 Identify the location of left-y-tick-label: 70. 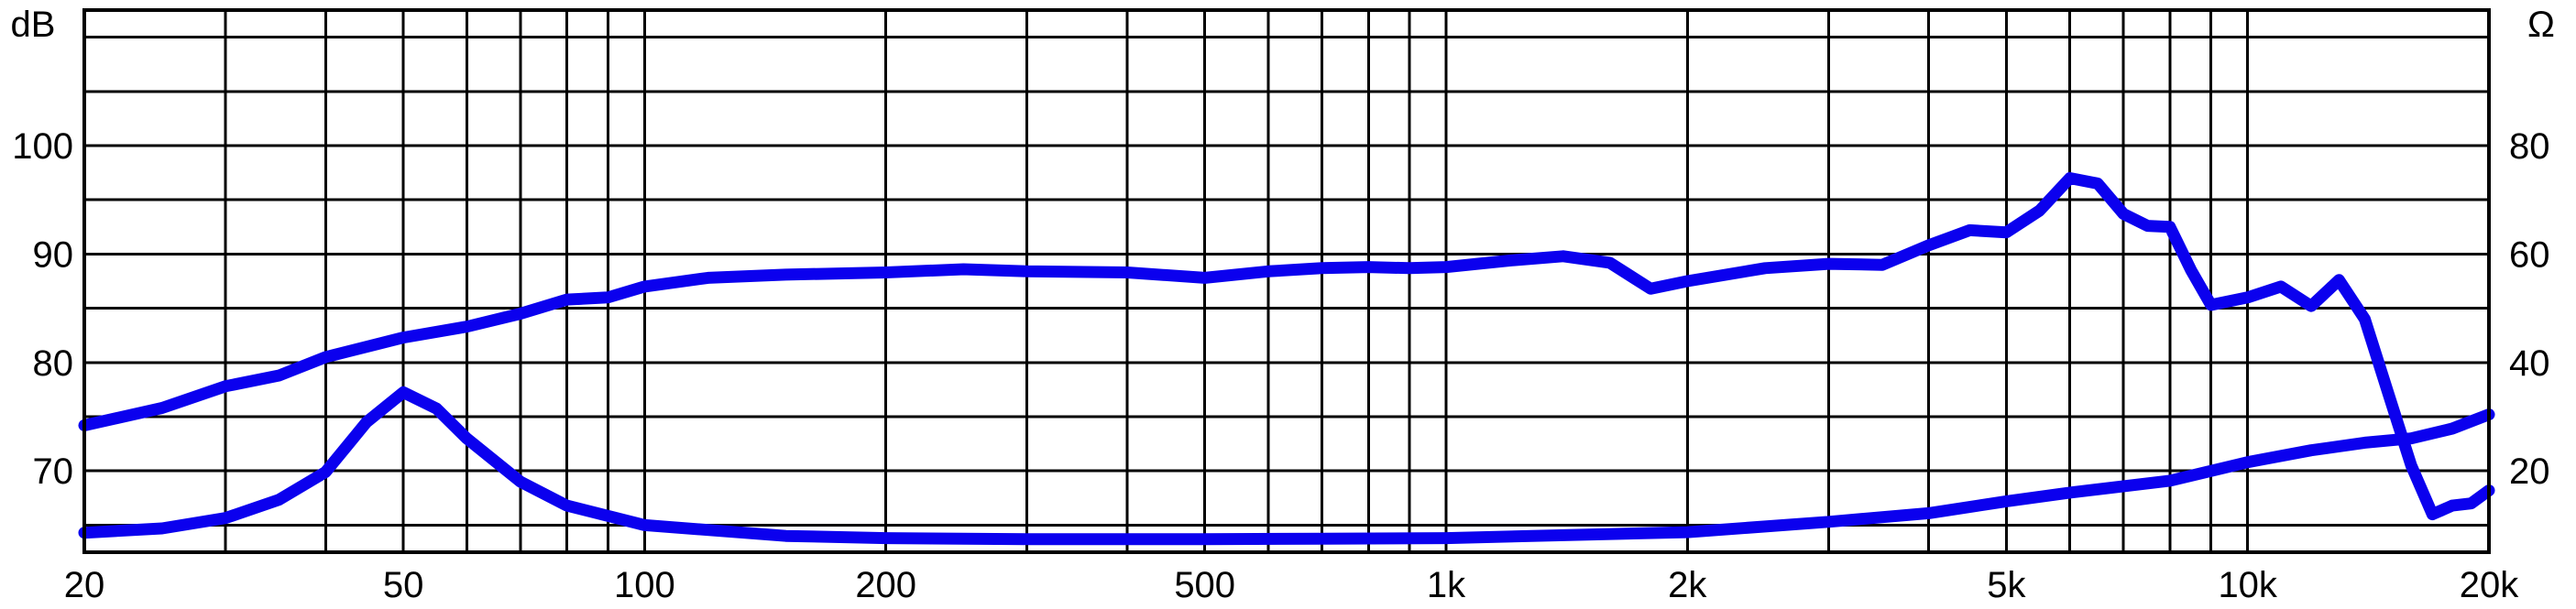
(53, 471).